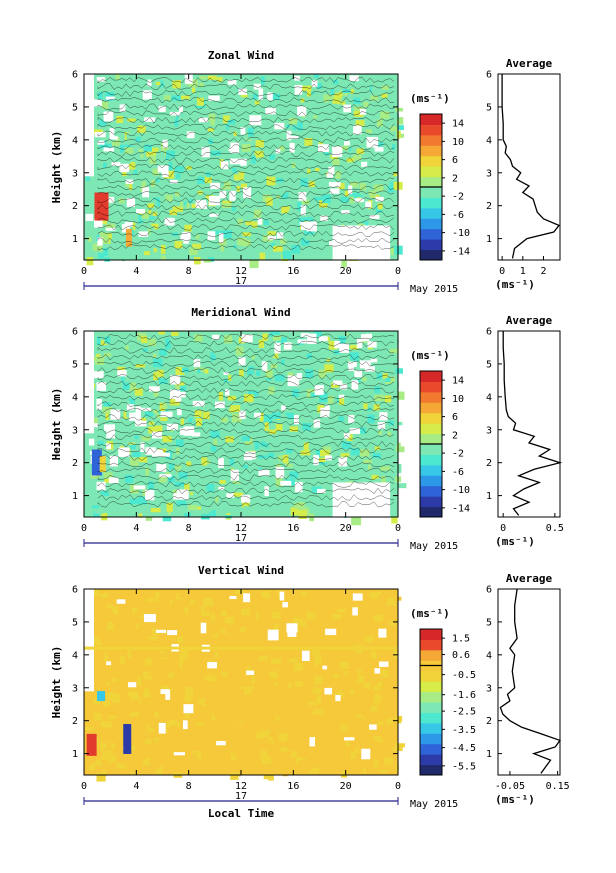 This screenshot has height=873, width=616. Describe the element at coordinates (489, 430) in the screenshot. I see `avg-y-tick-label: 3` at that location.